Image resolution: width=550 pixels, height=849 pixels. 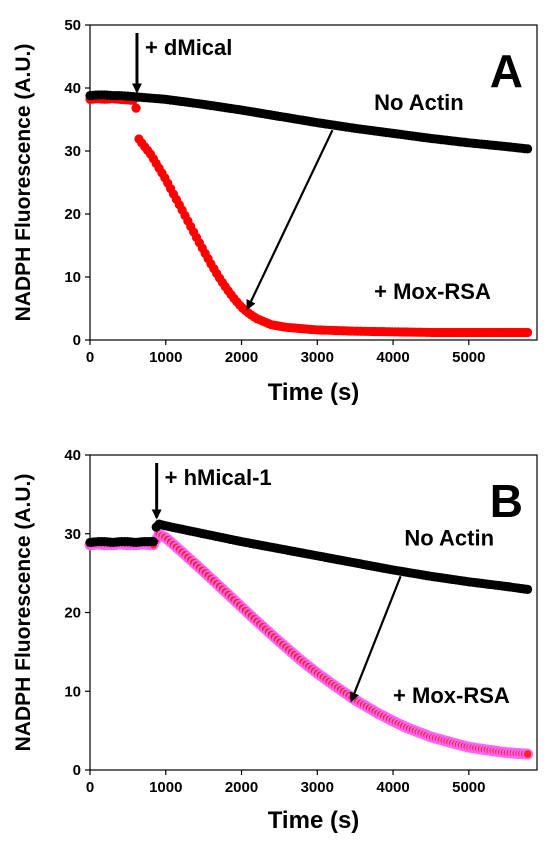 I want to click on addition-label: + dMical, so click(x=188, y=47).